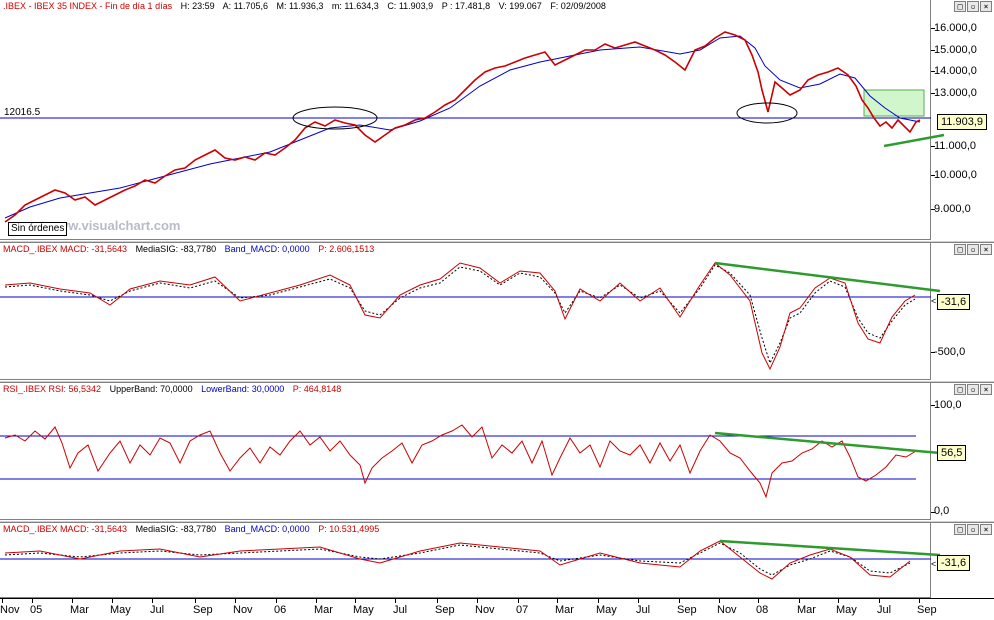 This screenshot has height=620, width=994. What do you see at coordinates (317, 389) in the screenshot?
I see `rsi-p: P: 464,8148` at bounding box center [317, 389].